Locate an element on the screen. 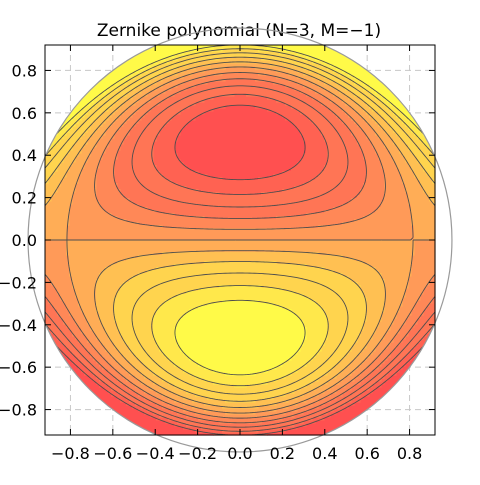  y-tick-label-3: −0.2 is located at coordinates (18, 282).